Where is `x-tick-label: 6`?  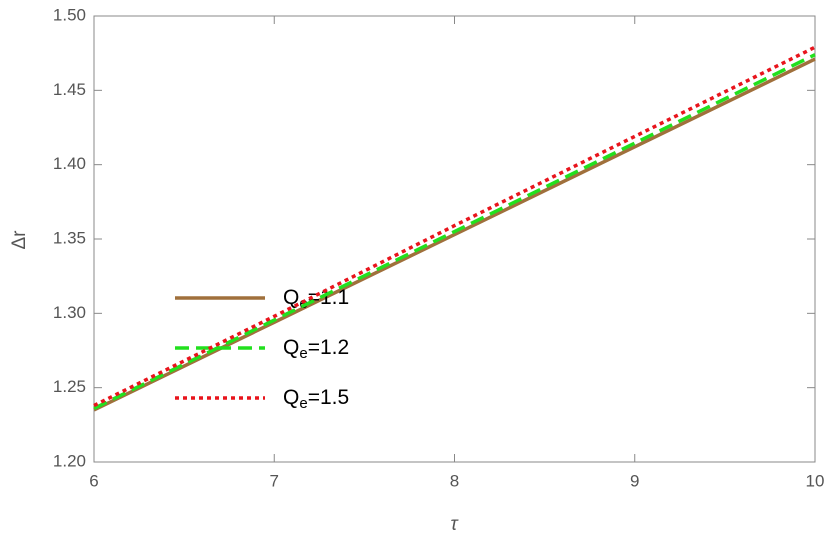
x-tick-label: 6 is located at coordinates (93, 480).